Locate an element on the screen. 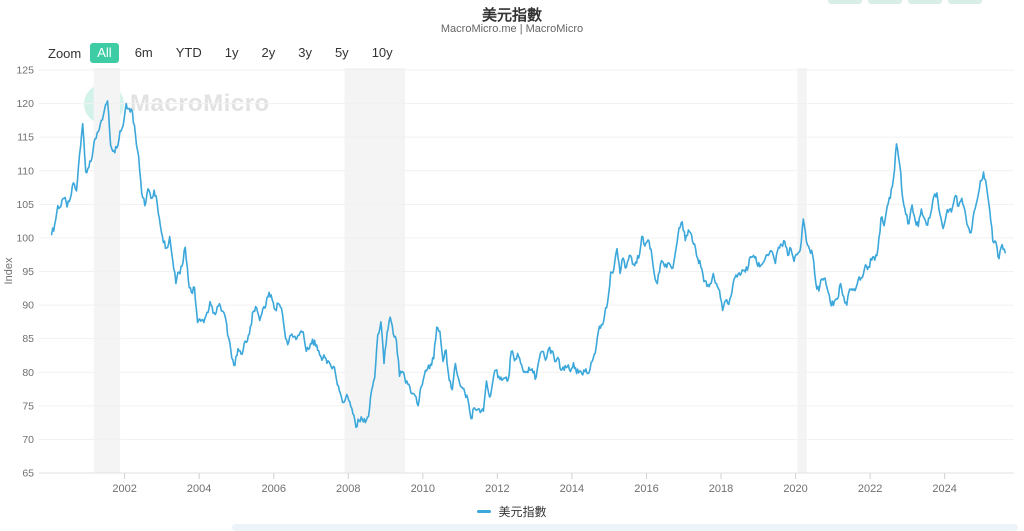 This screenshot has height=531, width=1024. y-axis-tick-label: 95 is located at coordinates (28, 272).